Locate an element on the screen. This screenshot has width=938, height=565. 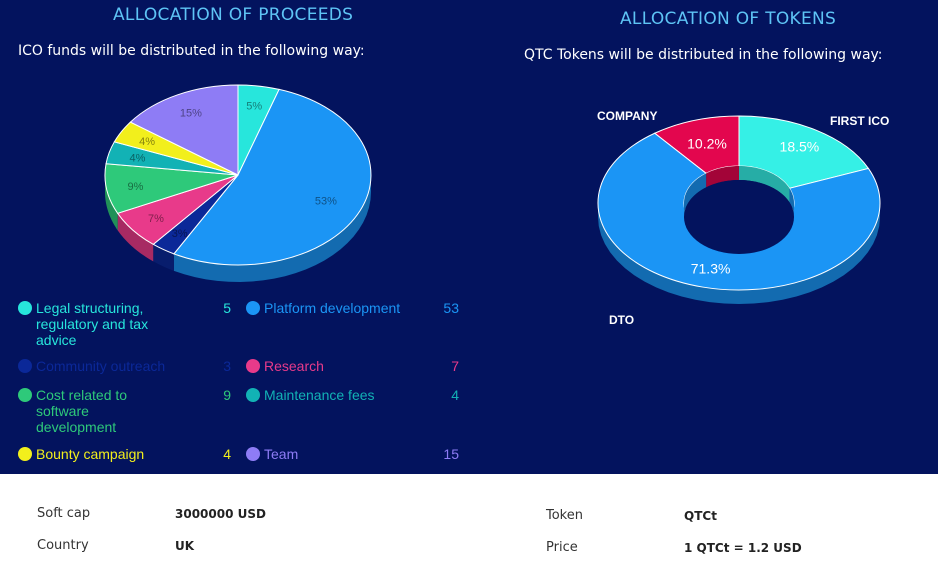
legend-item-community-outreach: Community outreach is located at coordinates (118, 366).